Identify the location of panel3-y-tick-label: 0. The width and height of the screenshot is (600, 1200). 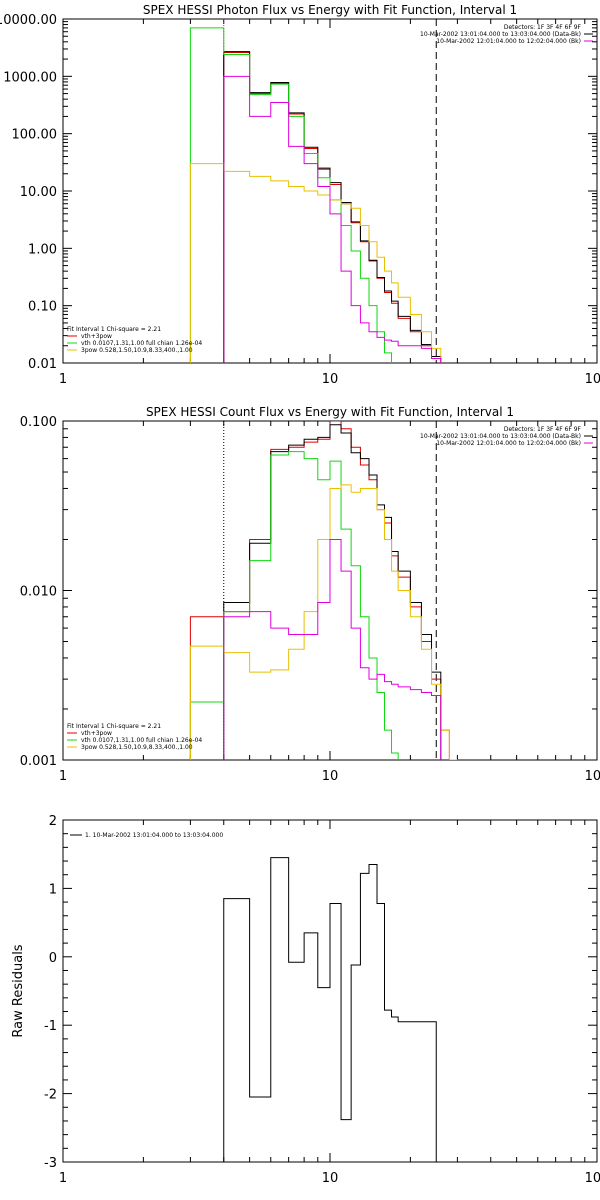
(53, 958).